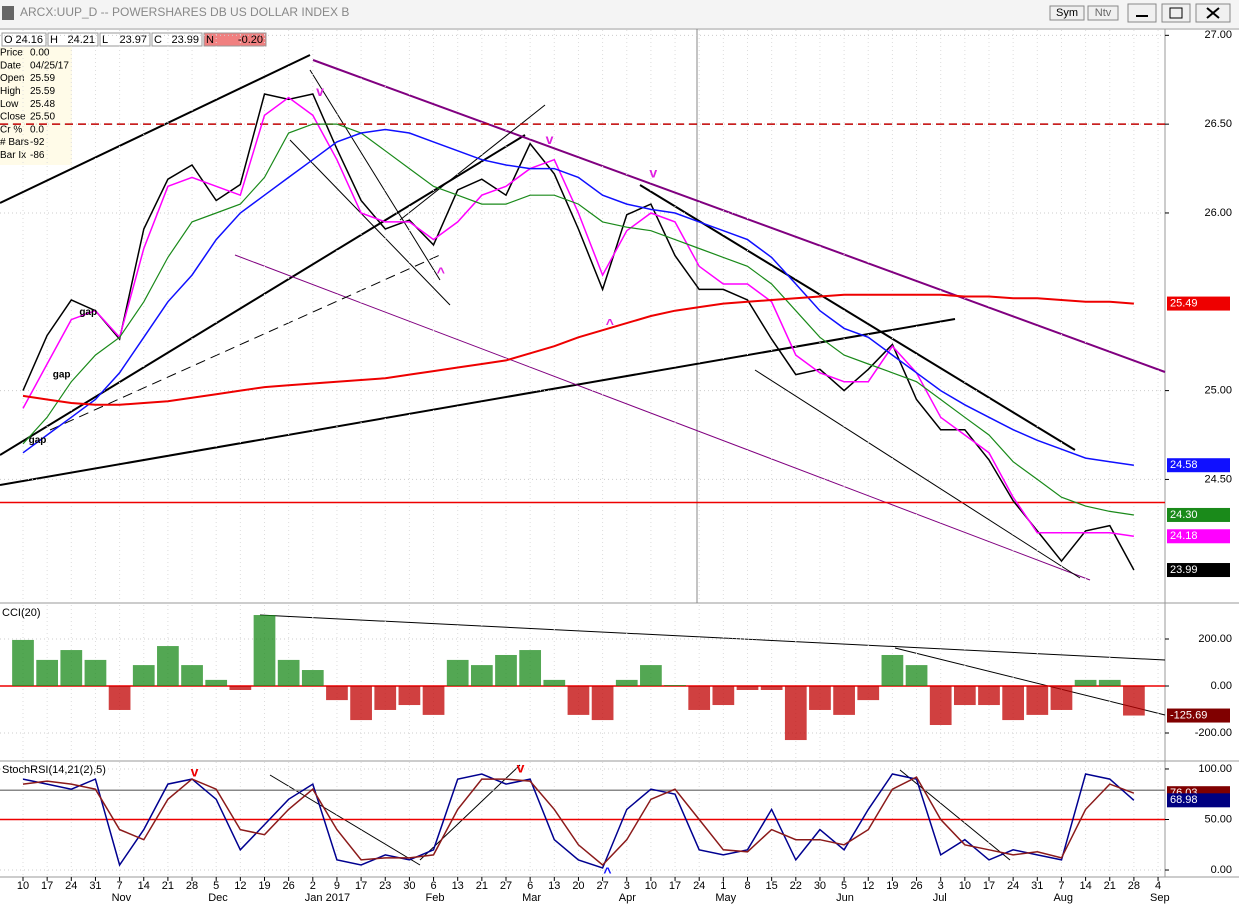 The width and height of the screenshot is (1239, 912). What do you see at coordinates (313, 886) in the screenshot?
I see `x-tick-label: 2` at bounding box center [313, 886].